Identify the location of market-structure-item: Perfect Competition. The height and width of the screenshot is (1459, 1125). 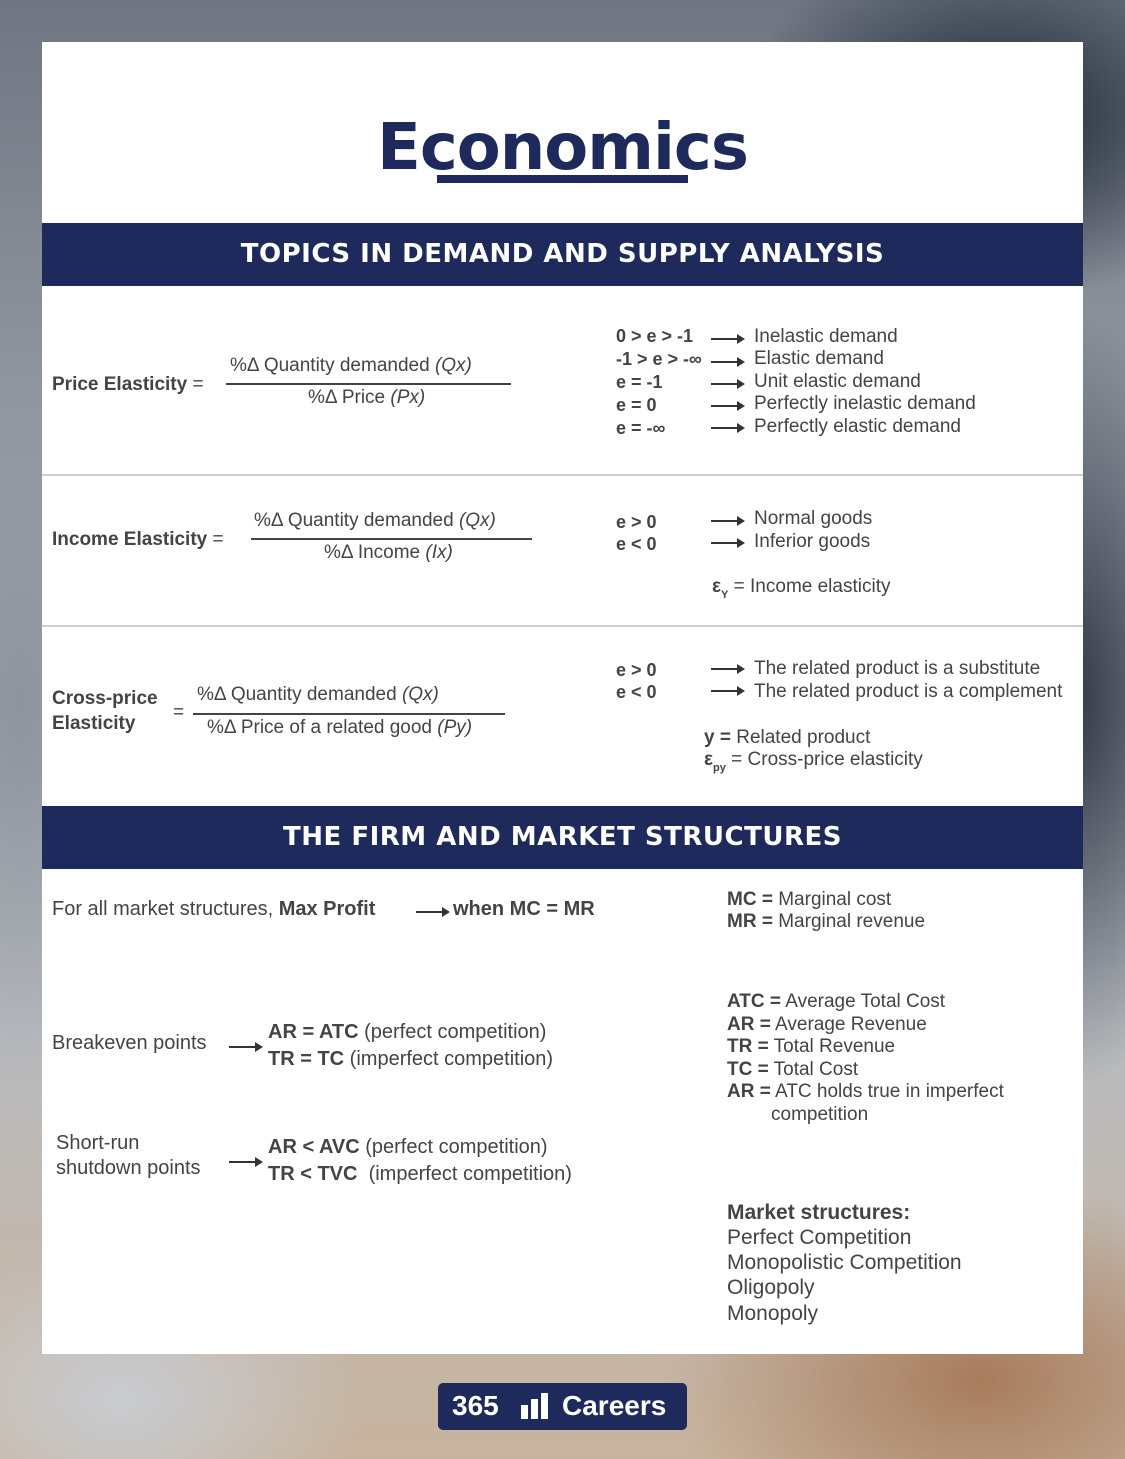
(819, 1237).